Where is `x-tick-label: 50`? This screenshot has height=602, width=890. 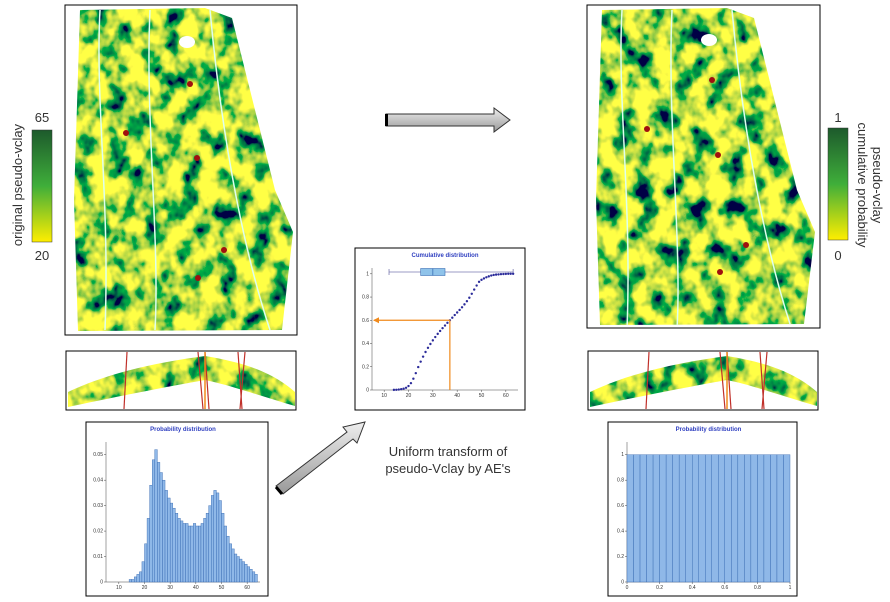
x-tick-label: 50 is located at coordinates (222, 588).